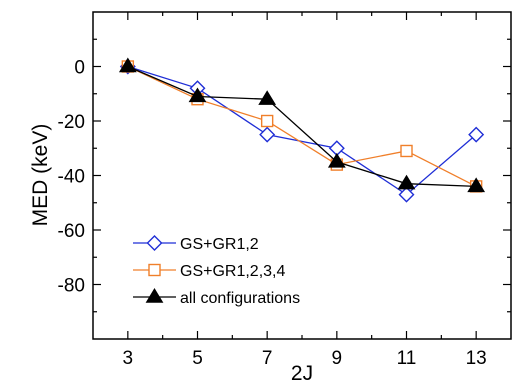  What do you see at coordinates (71, 231) in the screenshot?
I see `y-tick-label: -60` at bounding box center [71, 231].